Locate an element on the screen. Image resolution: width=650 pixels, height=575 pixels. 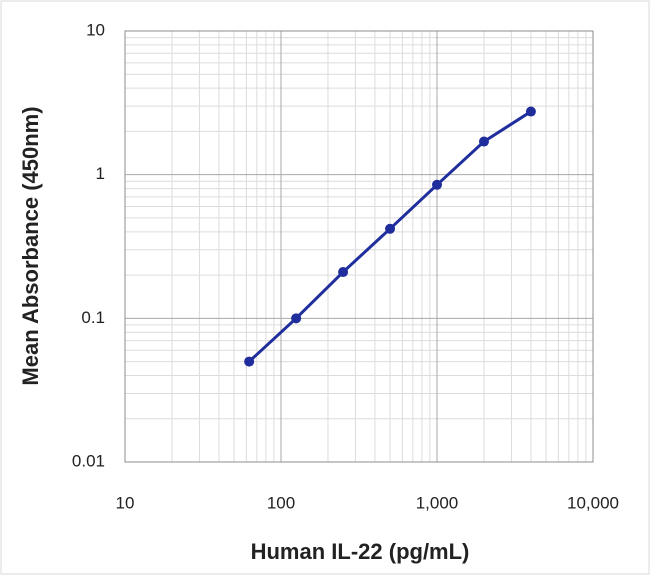
x-tick-label: 10,000 is located at coordinates (593, 502).